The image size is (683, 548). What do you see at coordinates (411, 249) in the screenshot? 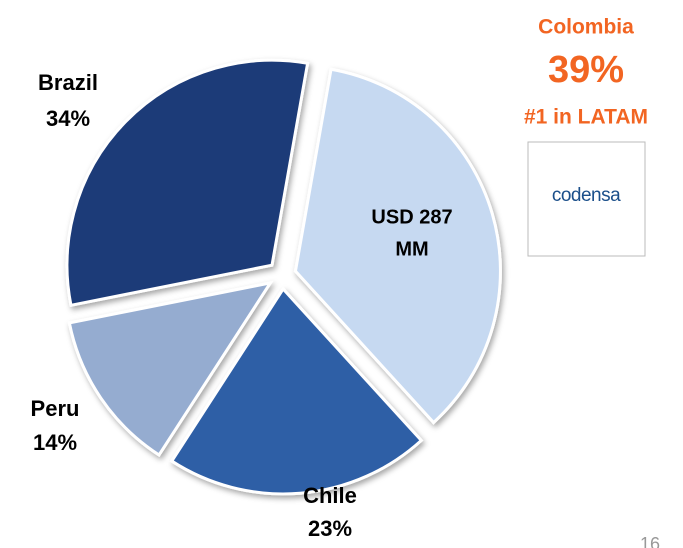
I see `center-label: MM` at bounding box center [411, 249].